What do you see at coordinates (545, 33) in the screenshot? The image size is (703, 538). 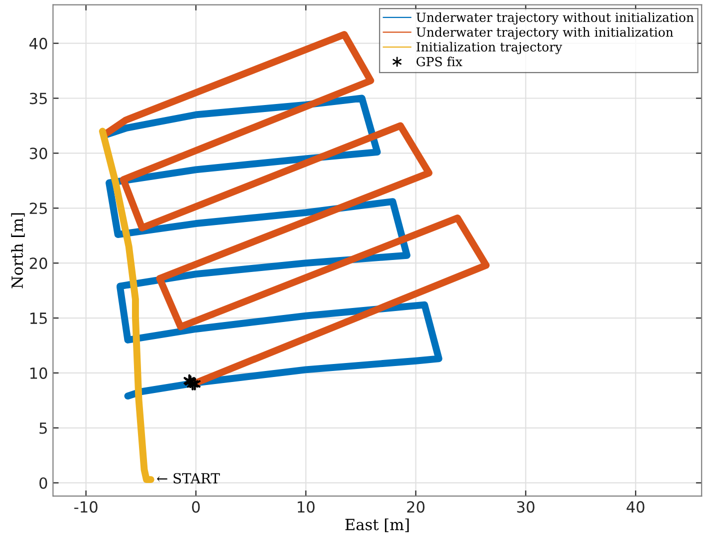 I see `legend-label: Underwater trajectory with initialization` at bounding box center [545, 33].